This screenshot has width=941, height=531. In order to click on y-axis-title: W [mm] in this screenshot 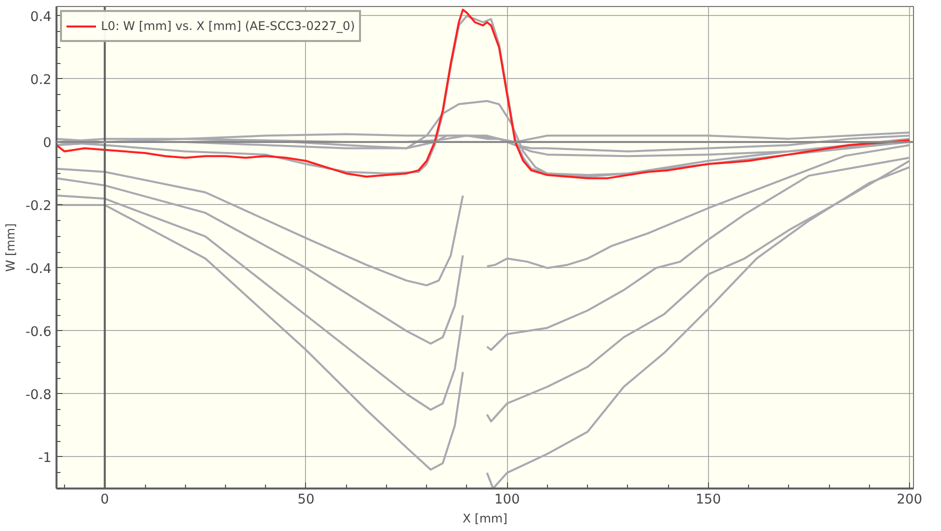, I will do `click(10, 247)`.